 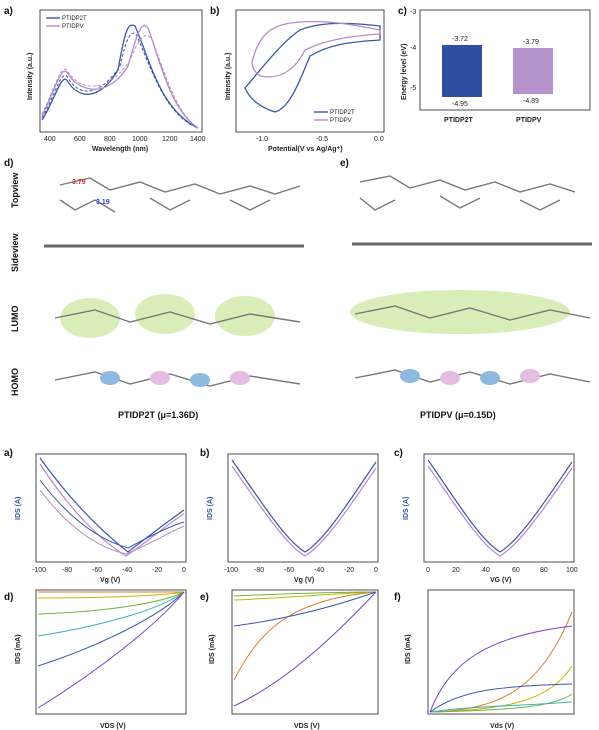 I want to click on bar-ptidpv, so click(x=533, y=71).